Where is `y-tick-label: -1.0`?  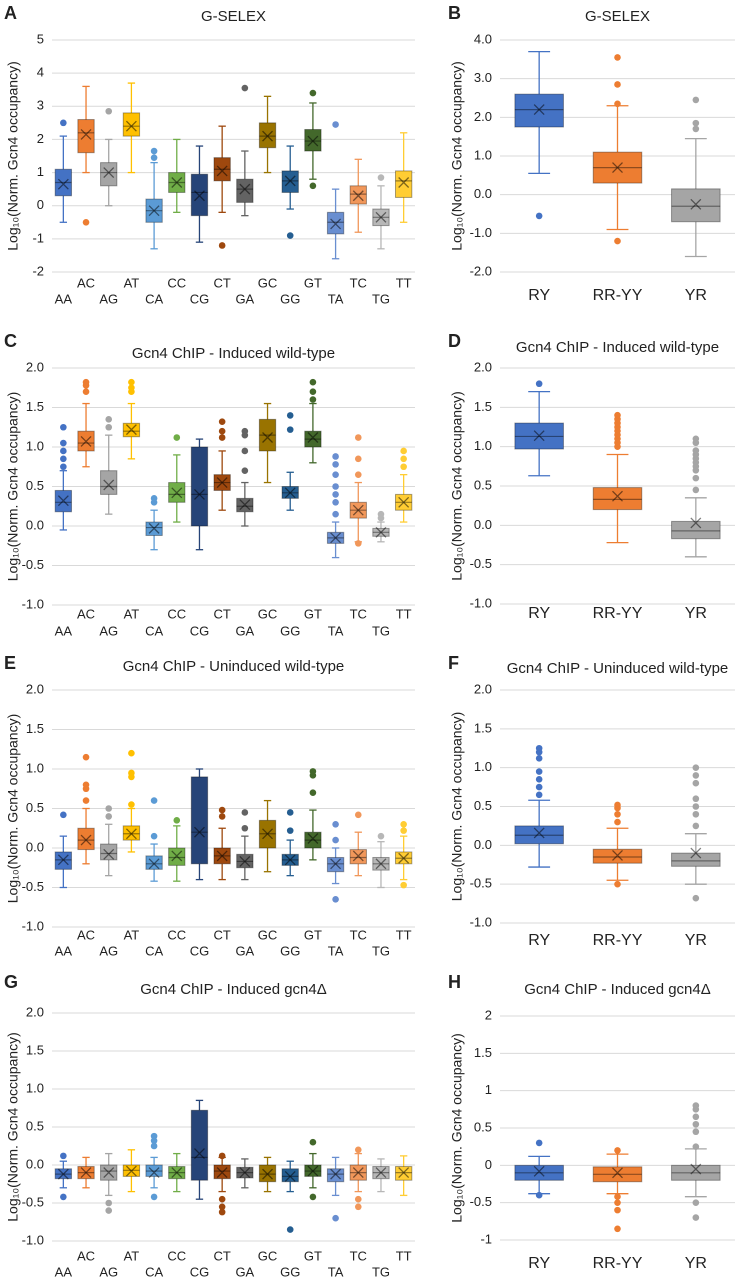
y-tick-label: -1.0 is located at coordinates (481, 232).